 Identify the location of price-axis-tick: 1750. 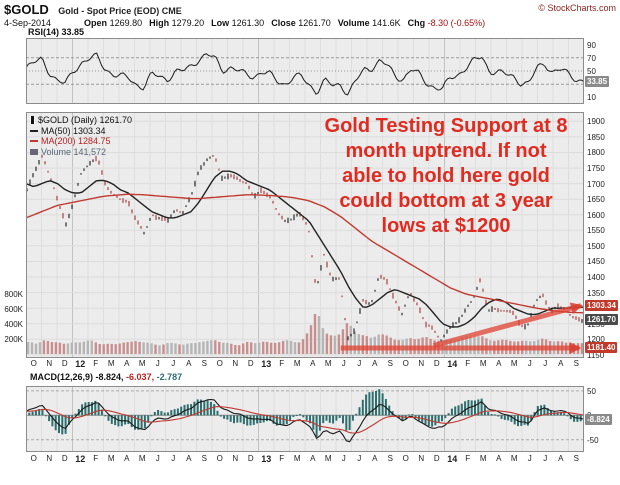
(596, 168).